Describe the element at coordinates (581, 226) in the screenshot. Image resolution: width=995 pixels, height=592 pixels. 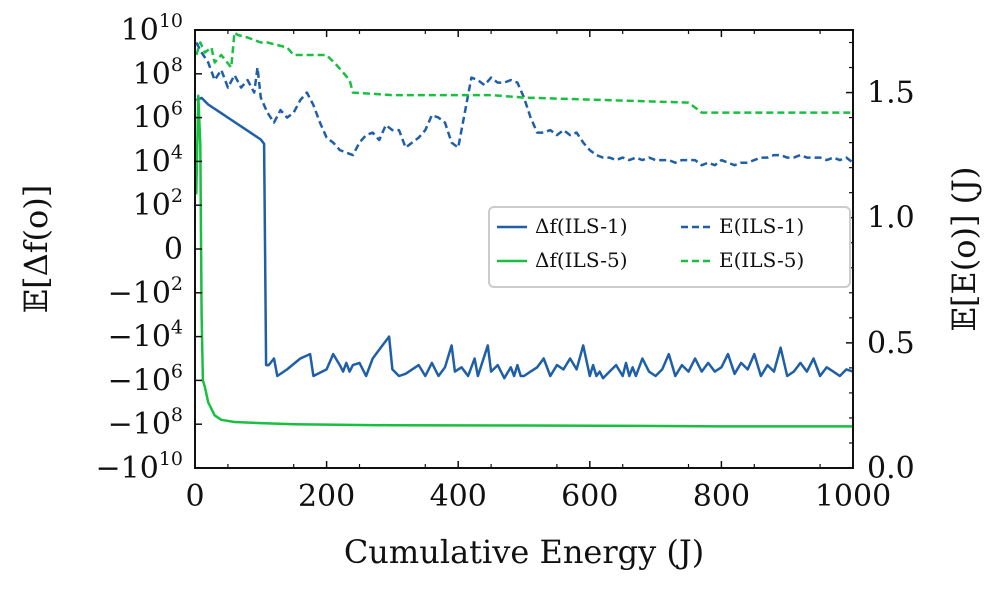
I see `legend-label: Δf(ILS-1)` at that location.